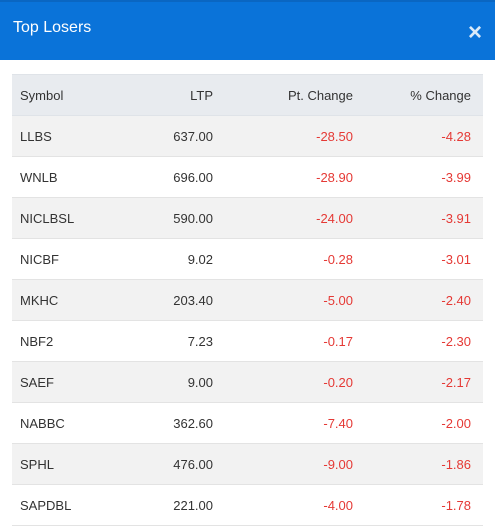 The width and height of the screenshot is (495, 526). What do you see at coordinates (66, 505) in the screenshot?
I see `cell-symbol: SAPDBL` at bounding box center [66, 505].